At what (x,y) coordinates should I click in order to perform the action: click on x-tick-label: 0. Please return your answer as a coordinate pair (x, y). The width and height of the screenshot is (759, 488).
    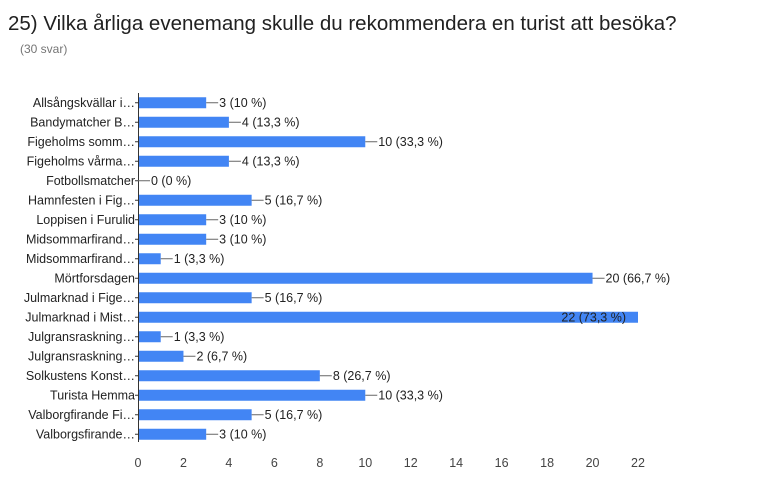
    Looking at the image, I should click on (138, 463).